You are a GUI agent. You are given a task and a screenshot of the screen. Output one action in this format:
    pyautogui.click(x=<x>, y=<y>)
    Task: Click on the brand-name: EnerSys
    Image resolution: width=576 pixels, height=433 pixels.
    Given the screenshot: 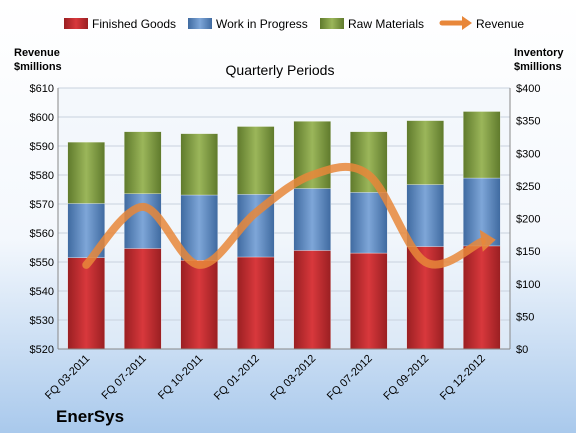 What is the action you would take?
    pyautogui.click(x=90, y=416)
    